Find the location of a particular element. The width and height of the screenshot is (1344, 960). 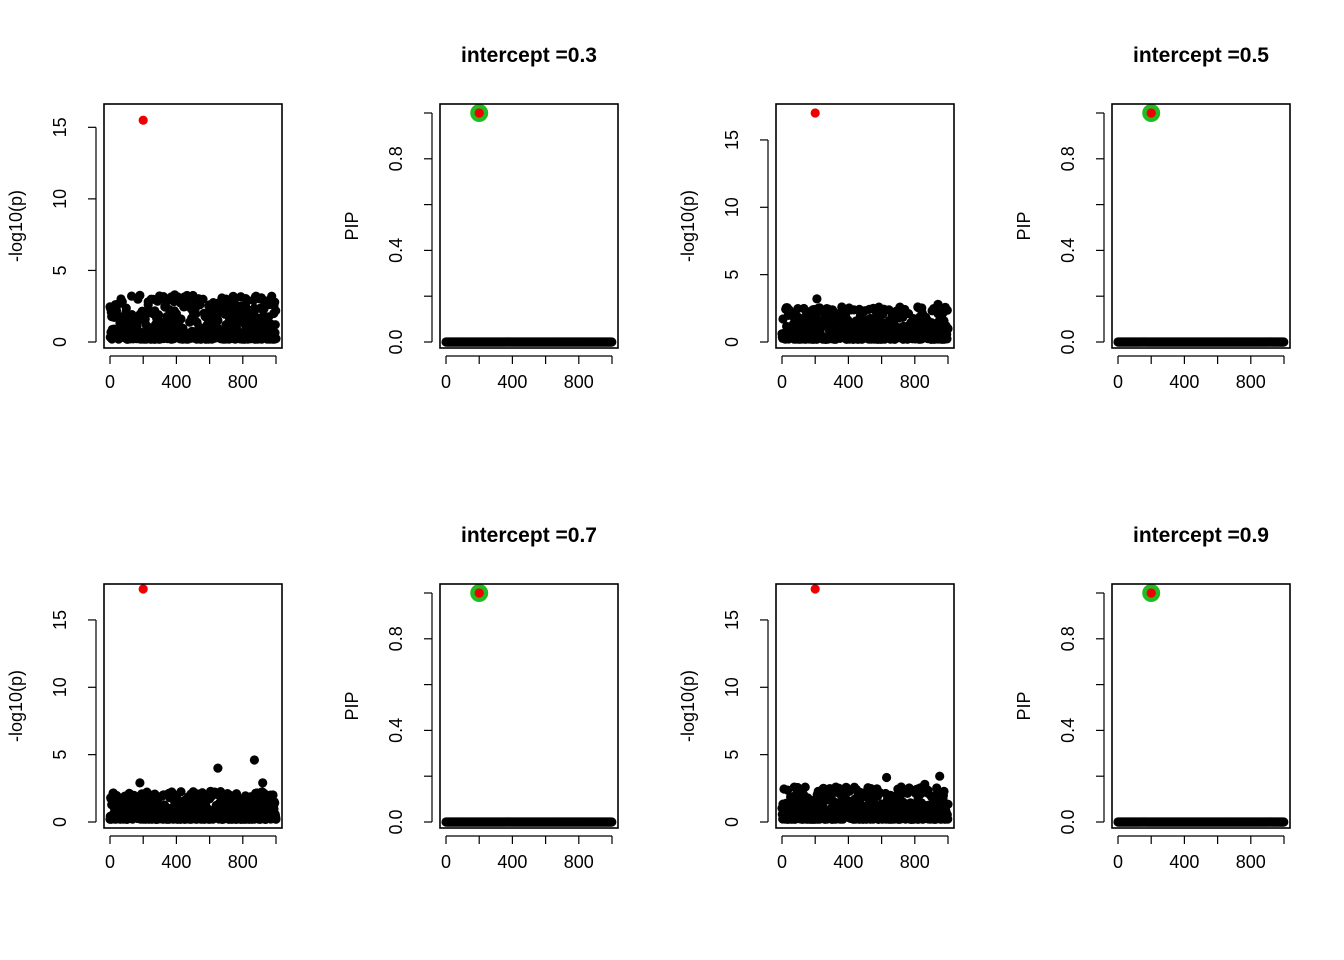

panel-title: intercept =0.7 is located at coordinates (529, 535).